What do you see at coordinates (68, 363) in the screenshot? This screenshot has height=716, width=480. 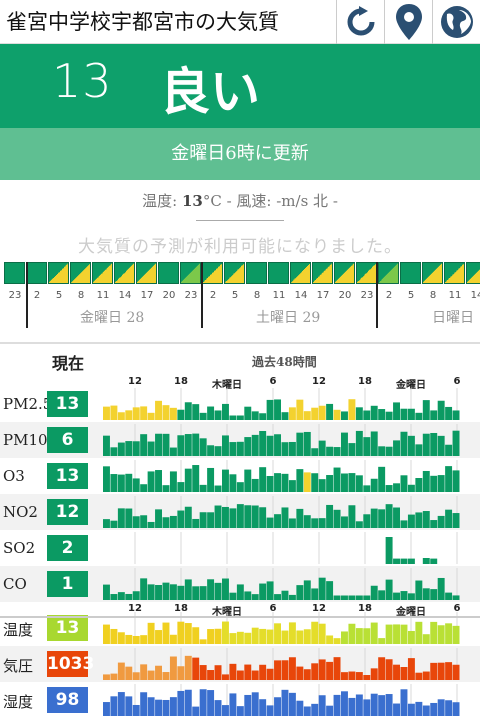 I see `current-header: 現在` at bounding box center [68, 363].